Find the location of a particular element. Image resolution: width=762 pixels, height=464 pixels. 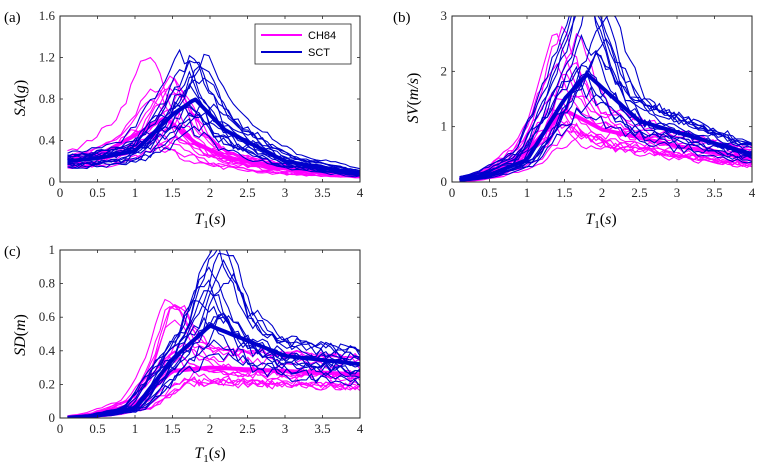

panel-b-curves is located at coordinates (605, 99).